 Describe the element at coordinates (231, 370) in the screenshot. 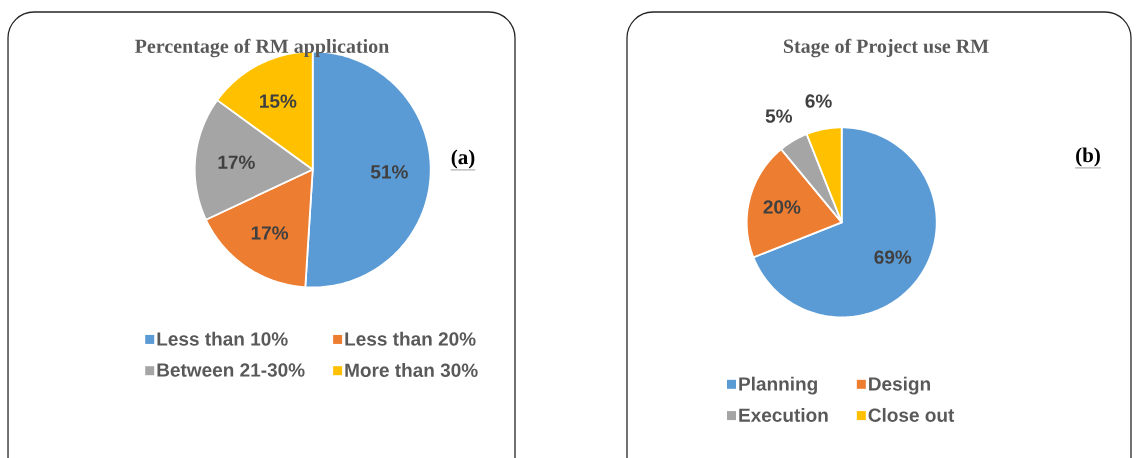

I see `legend-label: Between 21-30%` at that location.